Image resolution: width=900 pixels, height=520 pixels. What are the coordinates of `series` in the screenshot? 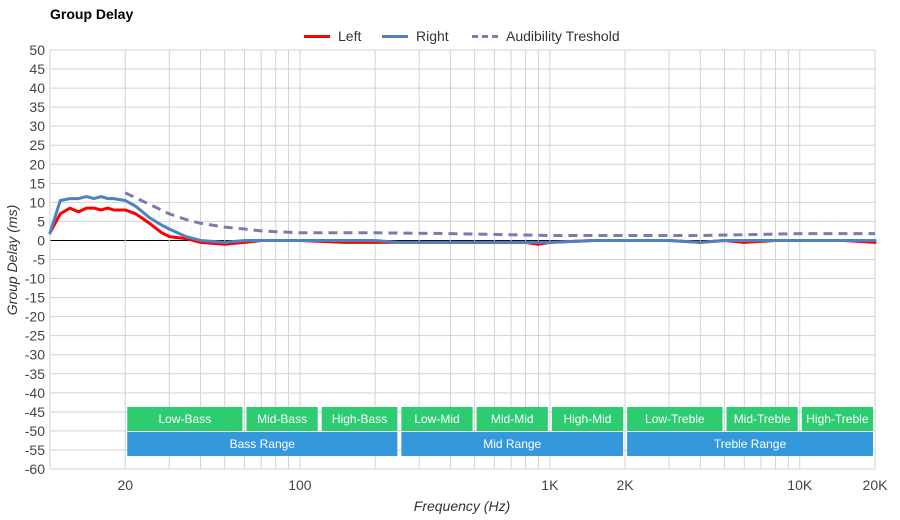 It's located at (462, 218).